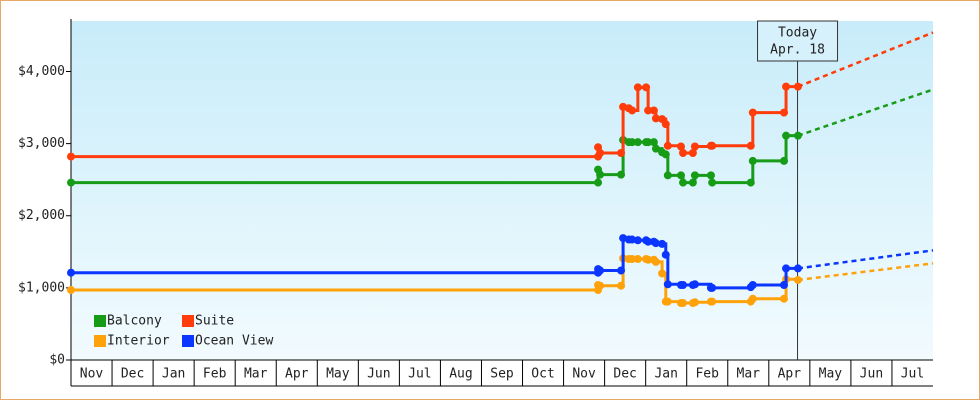  What do you see at coordinates (41, 143) in the screenshot?
I see `y-tick-label: $3,000` at bounding box center [41, 143].